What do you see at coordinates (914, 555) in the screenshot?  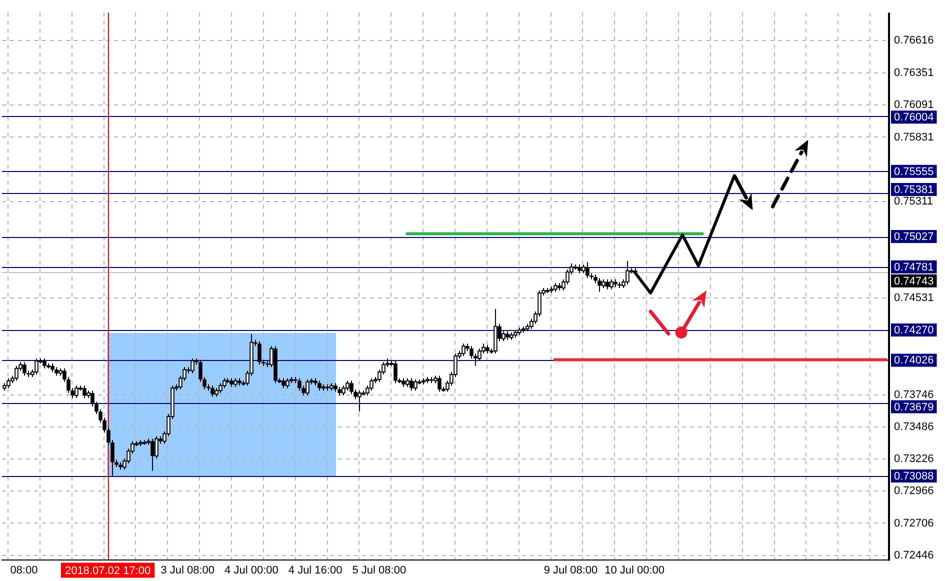 I see `y-tick-label: 0.72446` at bounding box center [914, 555].